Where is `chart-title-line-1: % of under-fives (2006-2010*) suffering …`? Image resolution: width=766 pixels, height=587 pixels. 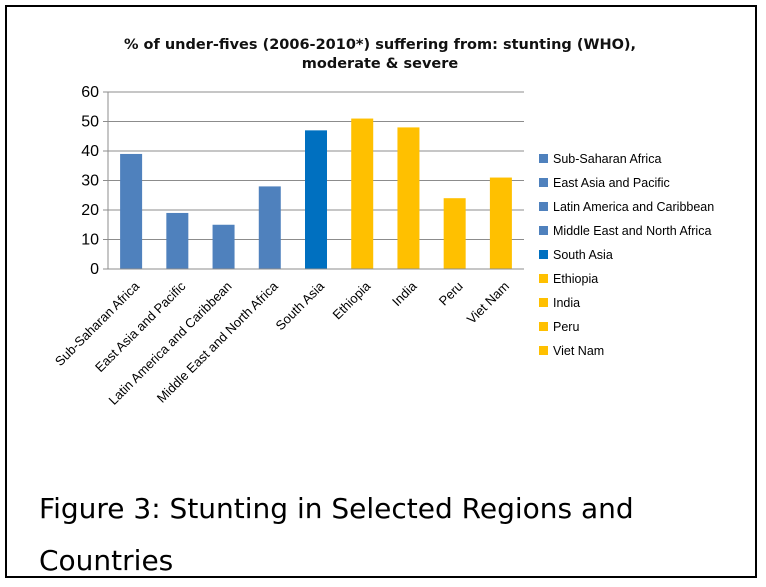 chart-title-line-1: % of under-fives (2006-2010*) suffering … is located at coordinates (380, 45).